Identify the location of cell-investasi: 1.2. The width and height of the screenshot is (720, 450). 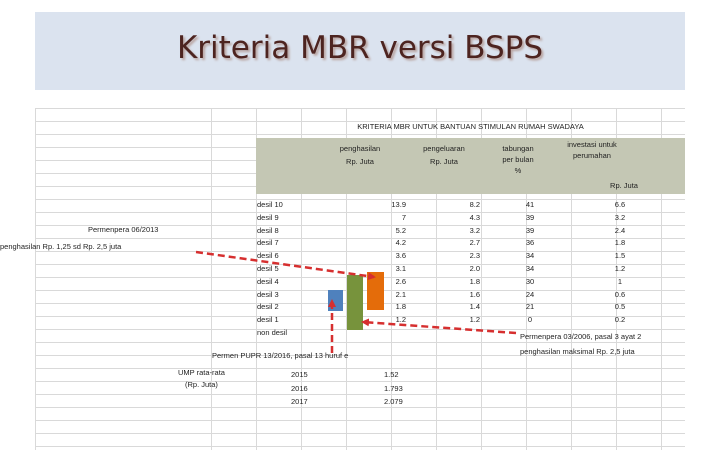
(620, 268).